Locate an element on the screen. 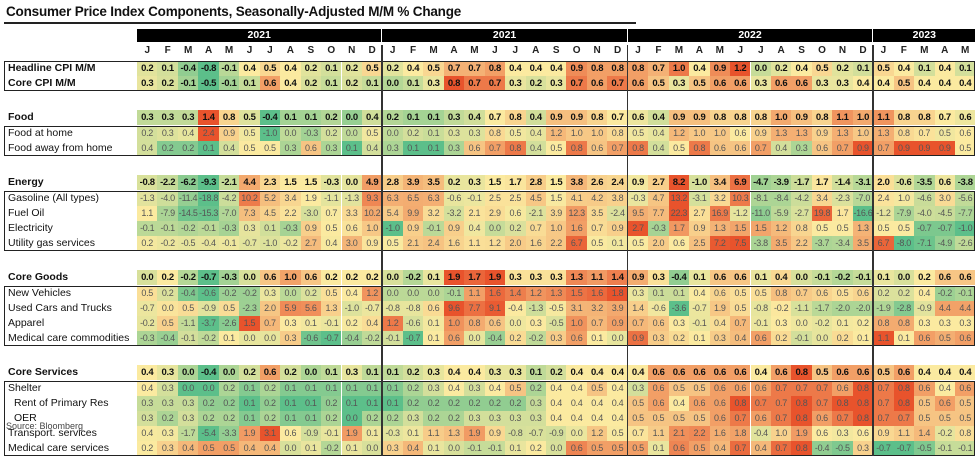 The image size is (979, 456). heatmap-cell: 2.7 is located at coordinates (699, 213).